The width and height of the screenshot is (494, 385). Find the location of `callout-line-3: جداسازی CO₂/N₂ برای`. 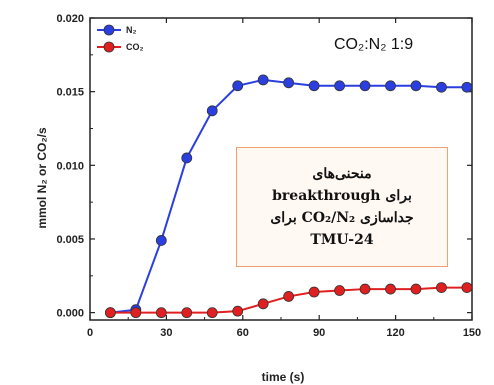

callout-line-3: جداسازی CO₂/N₂ برای is located at coordinates (342, 218).